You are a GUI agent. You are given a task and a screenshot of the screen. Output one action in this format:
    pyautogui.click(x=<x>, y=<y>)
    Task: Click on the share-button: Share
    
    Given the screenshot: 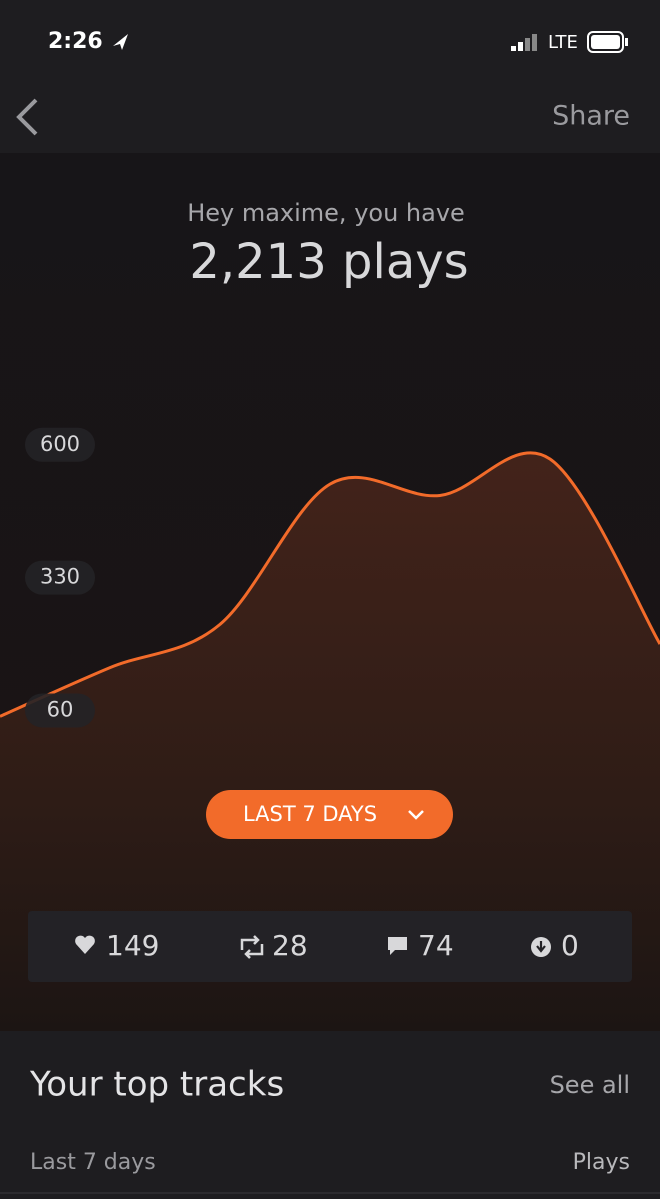 What is the action you would take?
    pyautogui.click(x=591, y=116)
    